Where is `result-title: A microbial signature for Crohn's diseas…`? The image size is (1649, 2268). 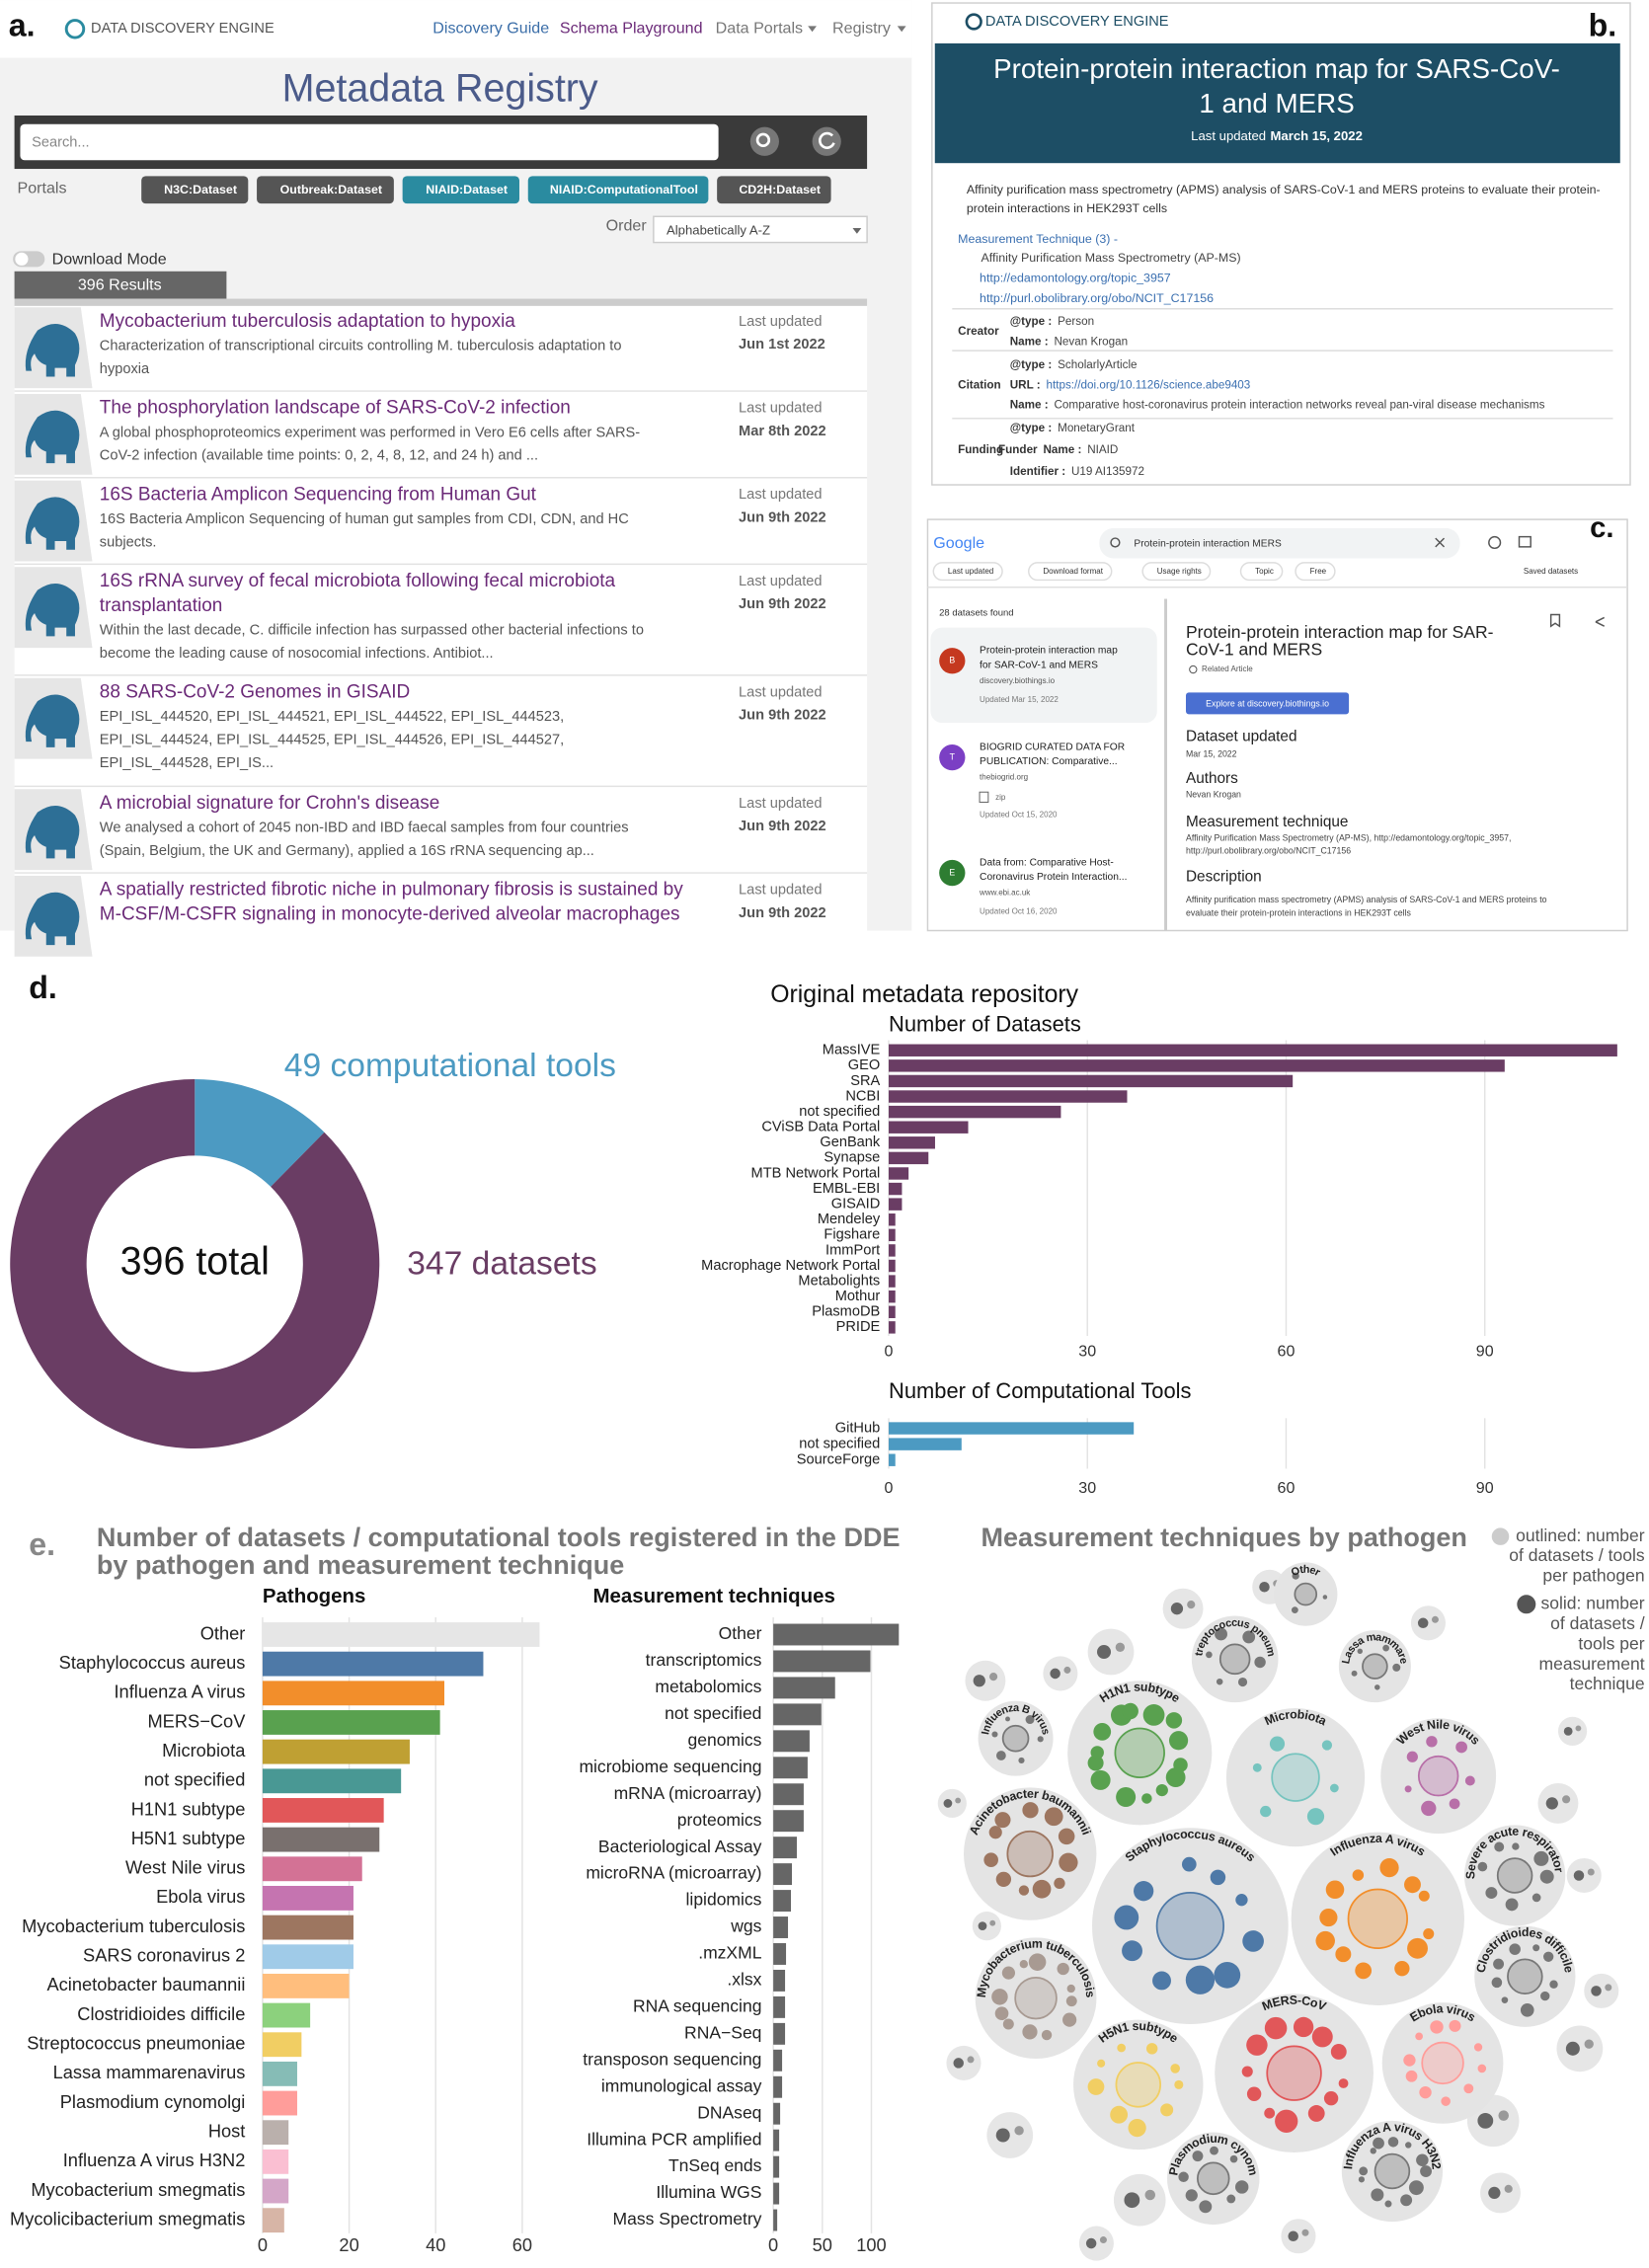
result-title: A microbial signature for Crohn's diseas… is located at coordinates (269, 803).